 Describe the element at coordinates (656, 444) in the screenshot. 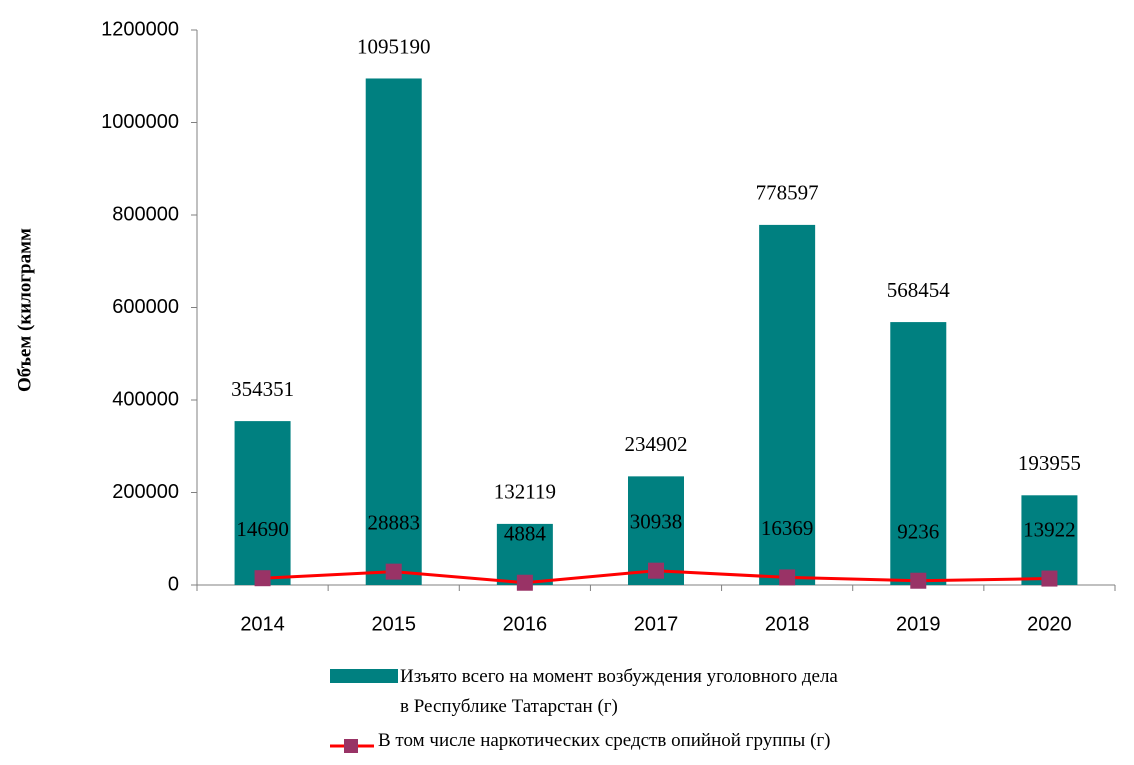

I see `data-label: 234902` at that location.